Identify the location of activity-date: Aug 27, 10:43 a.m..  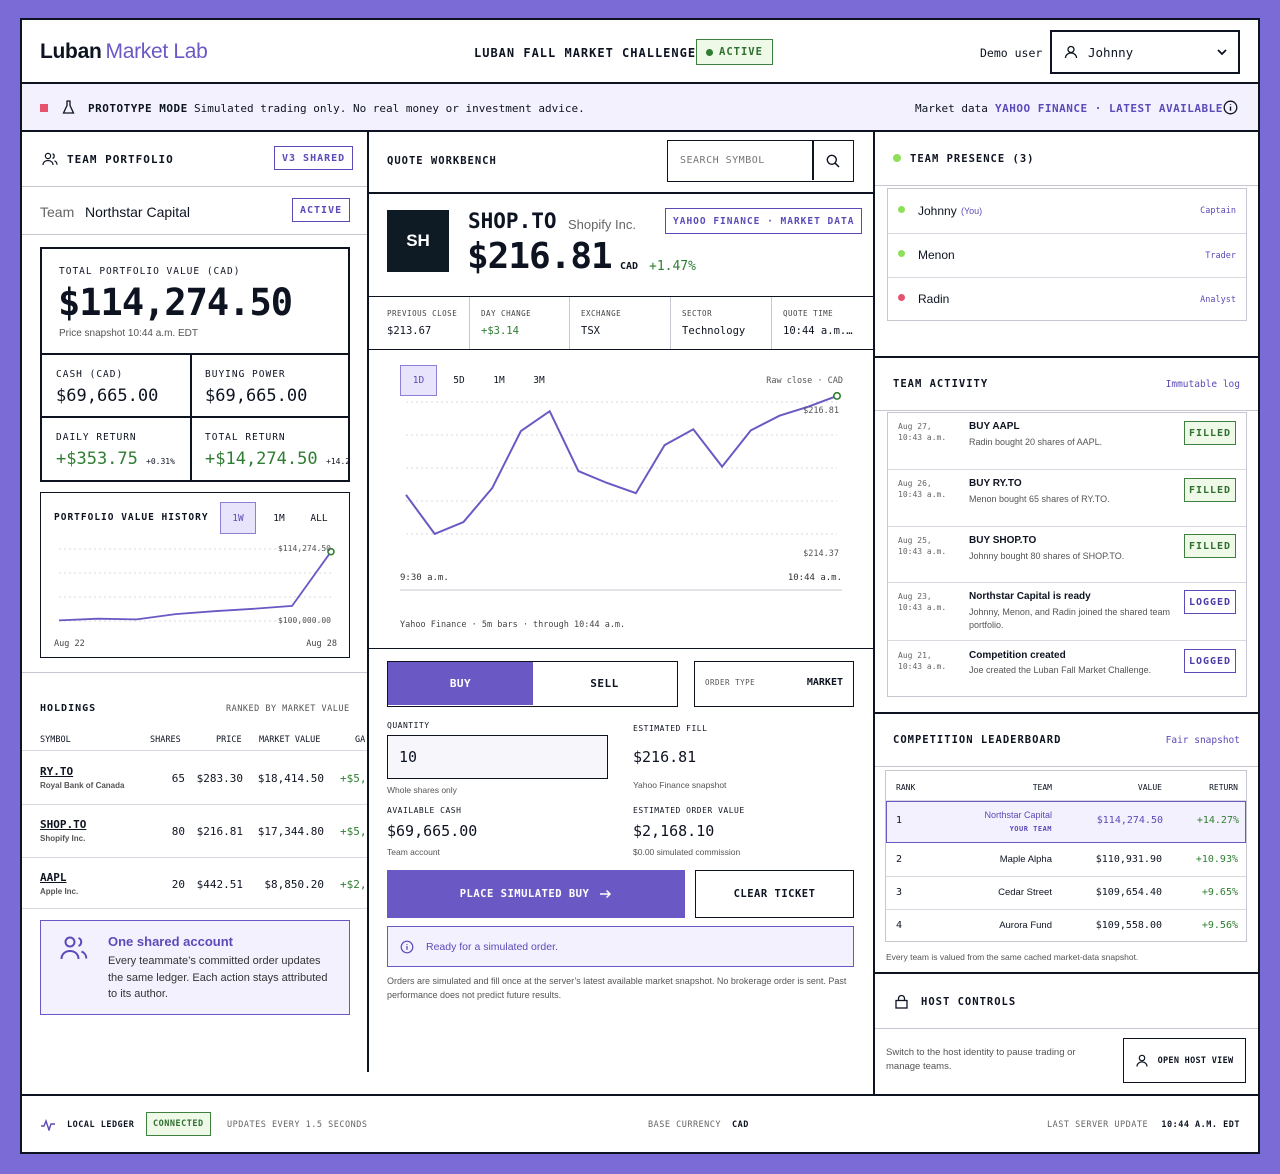
(922, 432).